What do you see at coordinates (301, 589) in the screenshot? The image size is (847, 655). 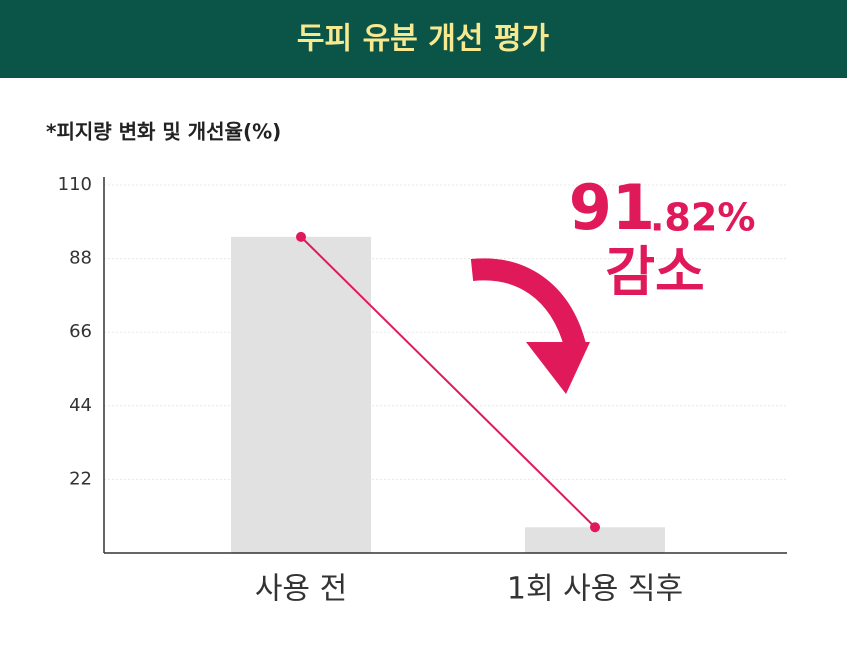 I see `x-tick-label: 사용 전` at bounding box center [301, 589].